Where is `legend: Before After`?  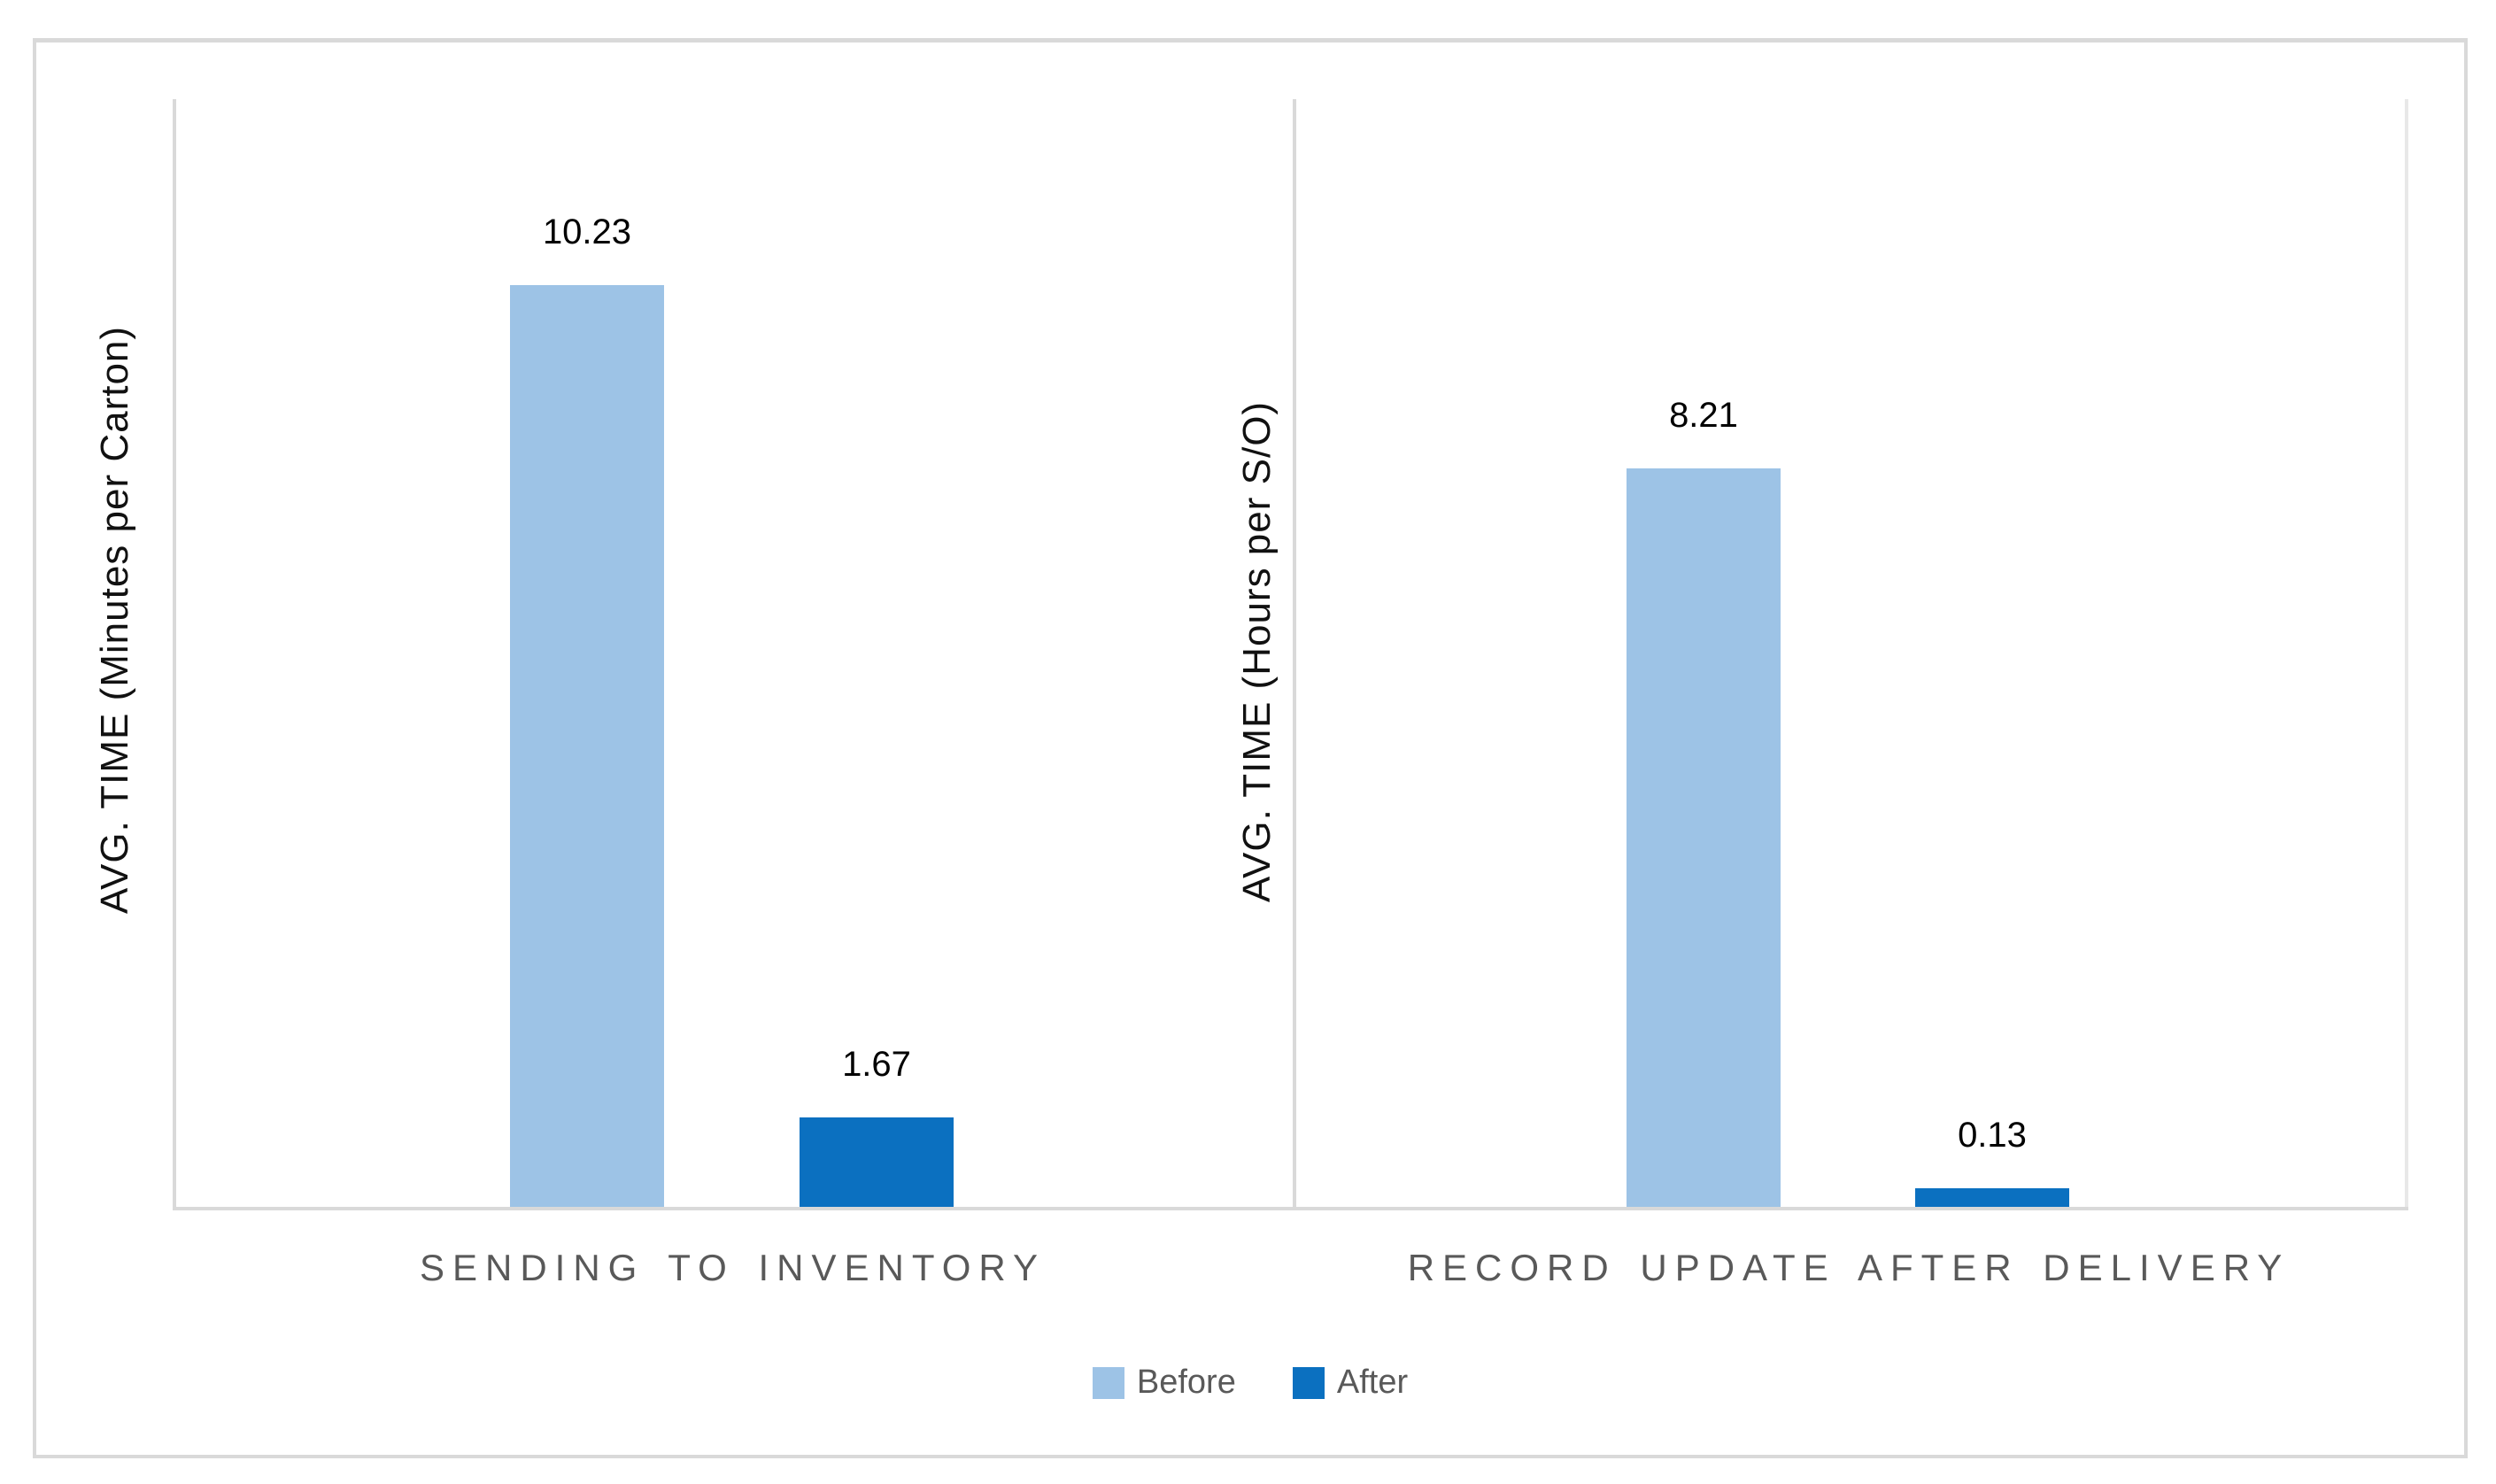 legend: Before After is located at coordinates (1250, 1383).